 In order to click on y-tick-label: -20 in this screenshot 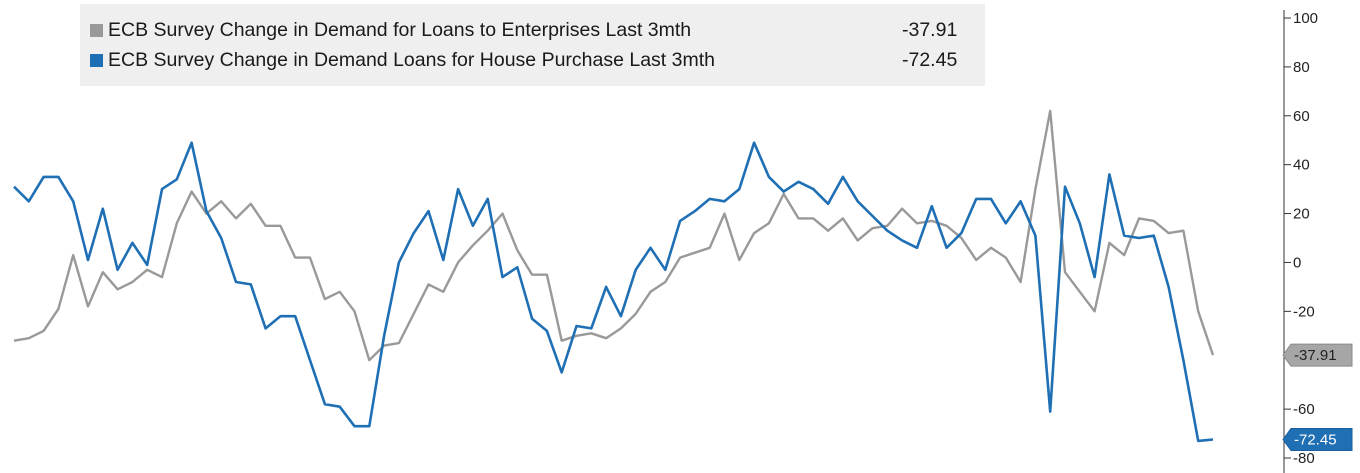, I will do `click(1304, 311)`.